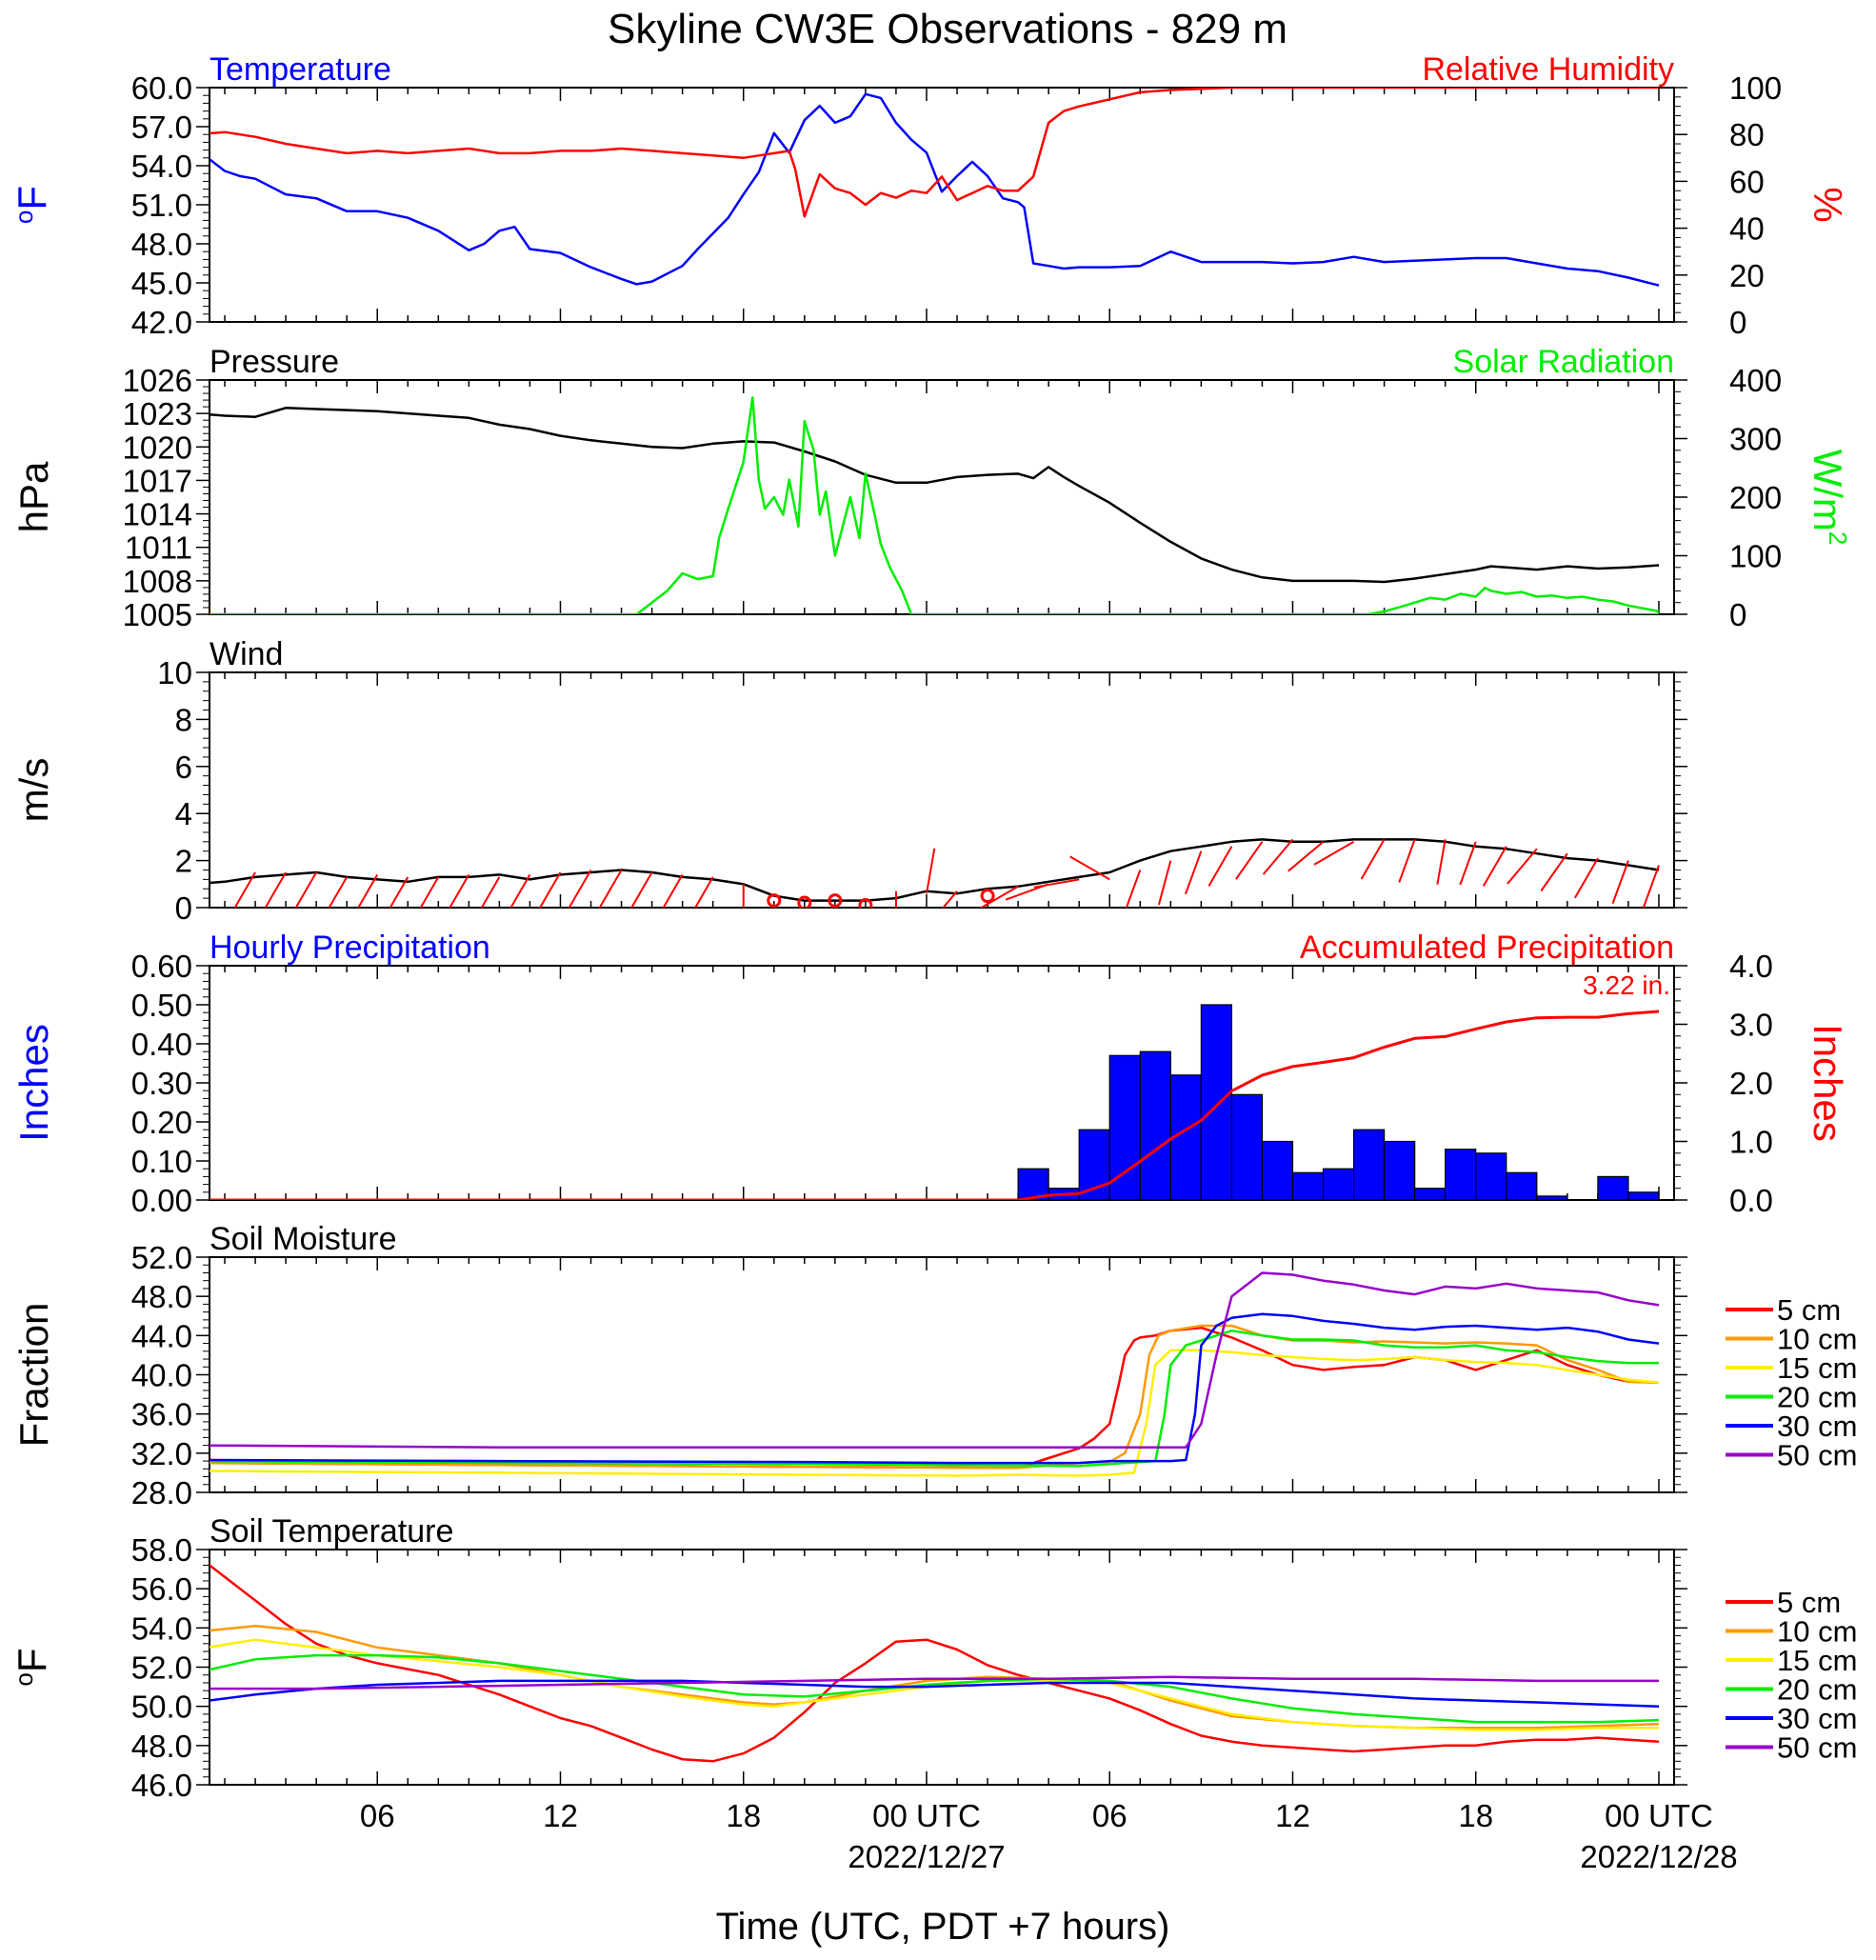  I want to click on y-right-tick-label: 0.0, so click(1751, 1200).